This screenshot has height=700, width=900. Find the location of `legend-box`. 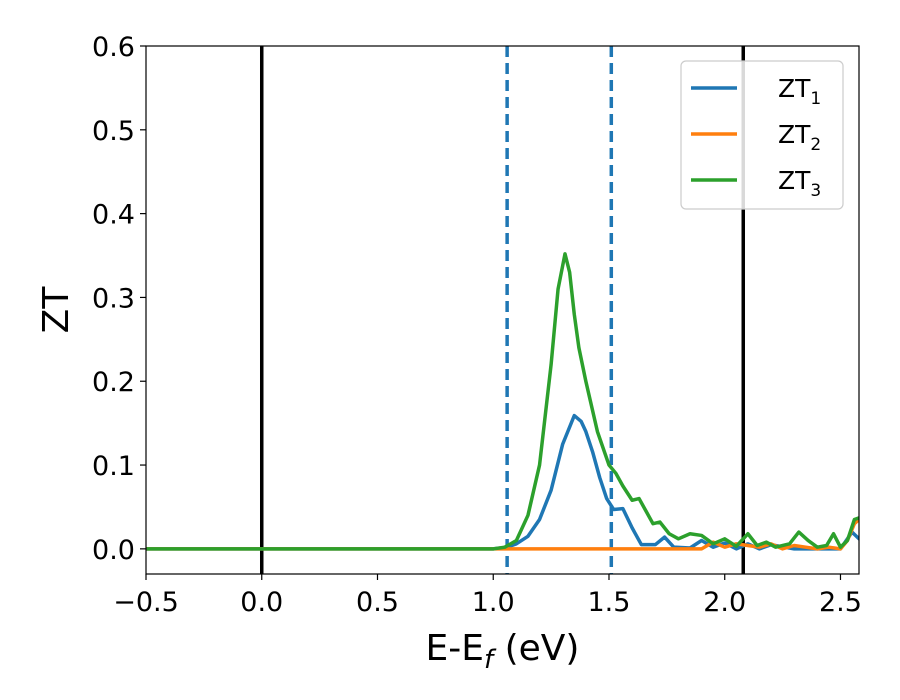

legend-box is located at coordinates (762, 135).